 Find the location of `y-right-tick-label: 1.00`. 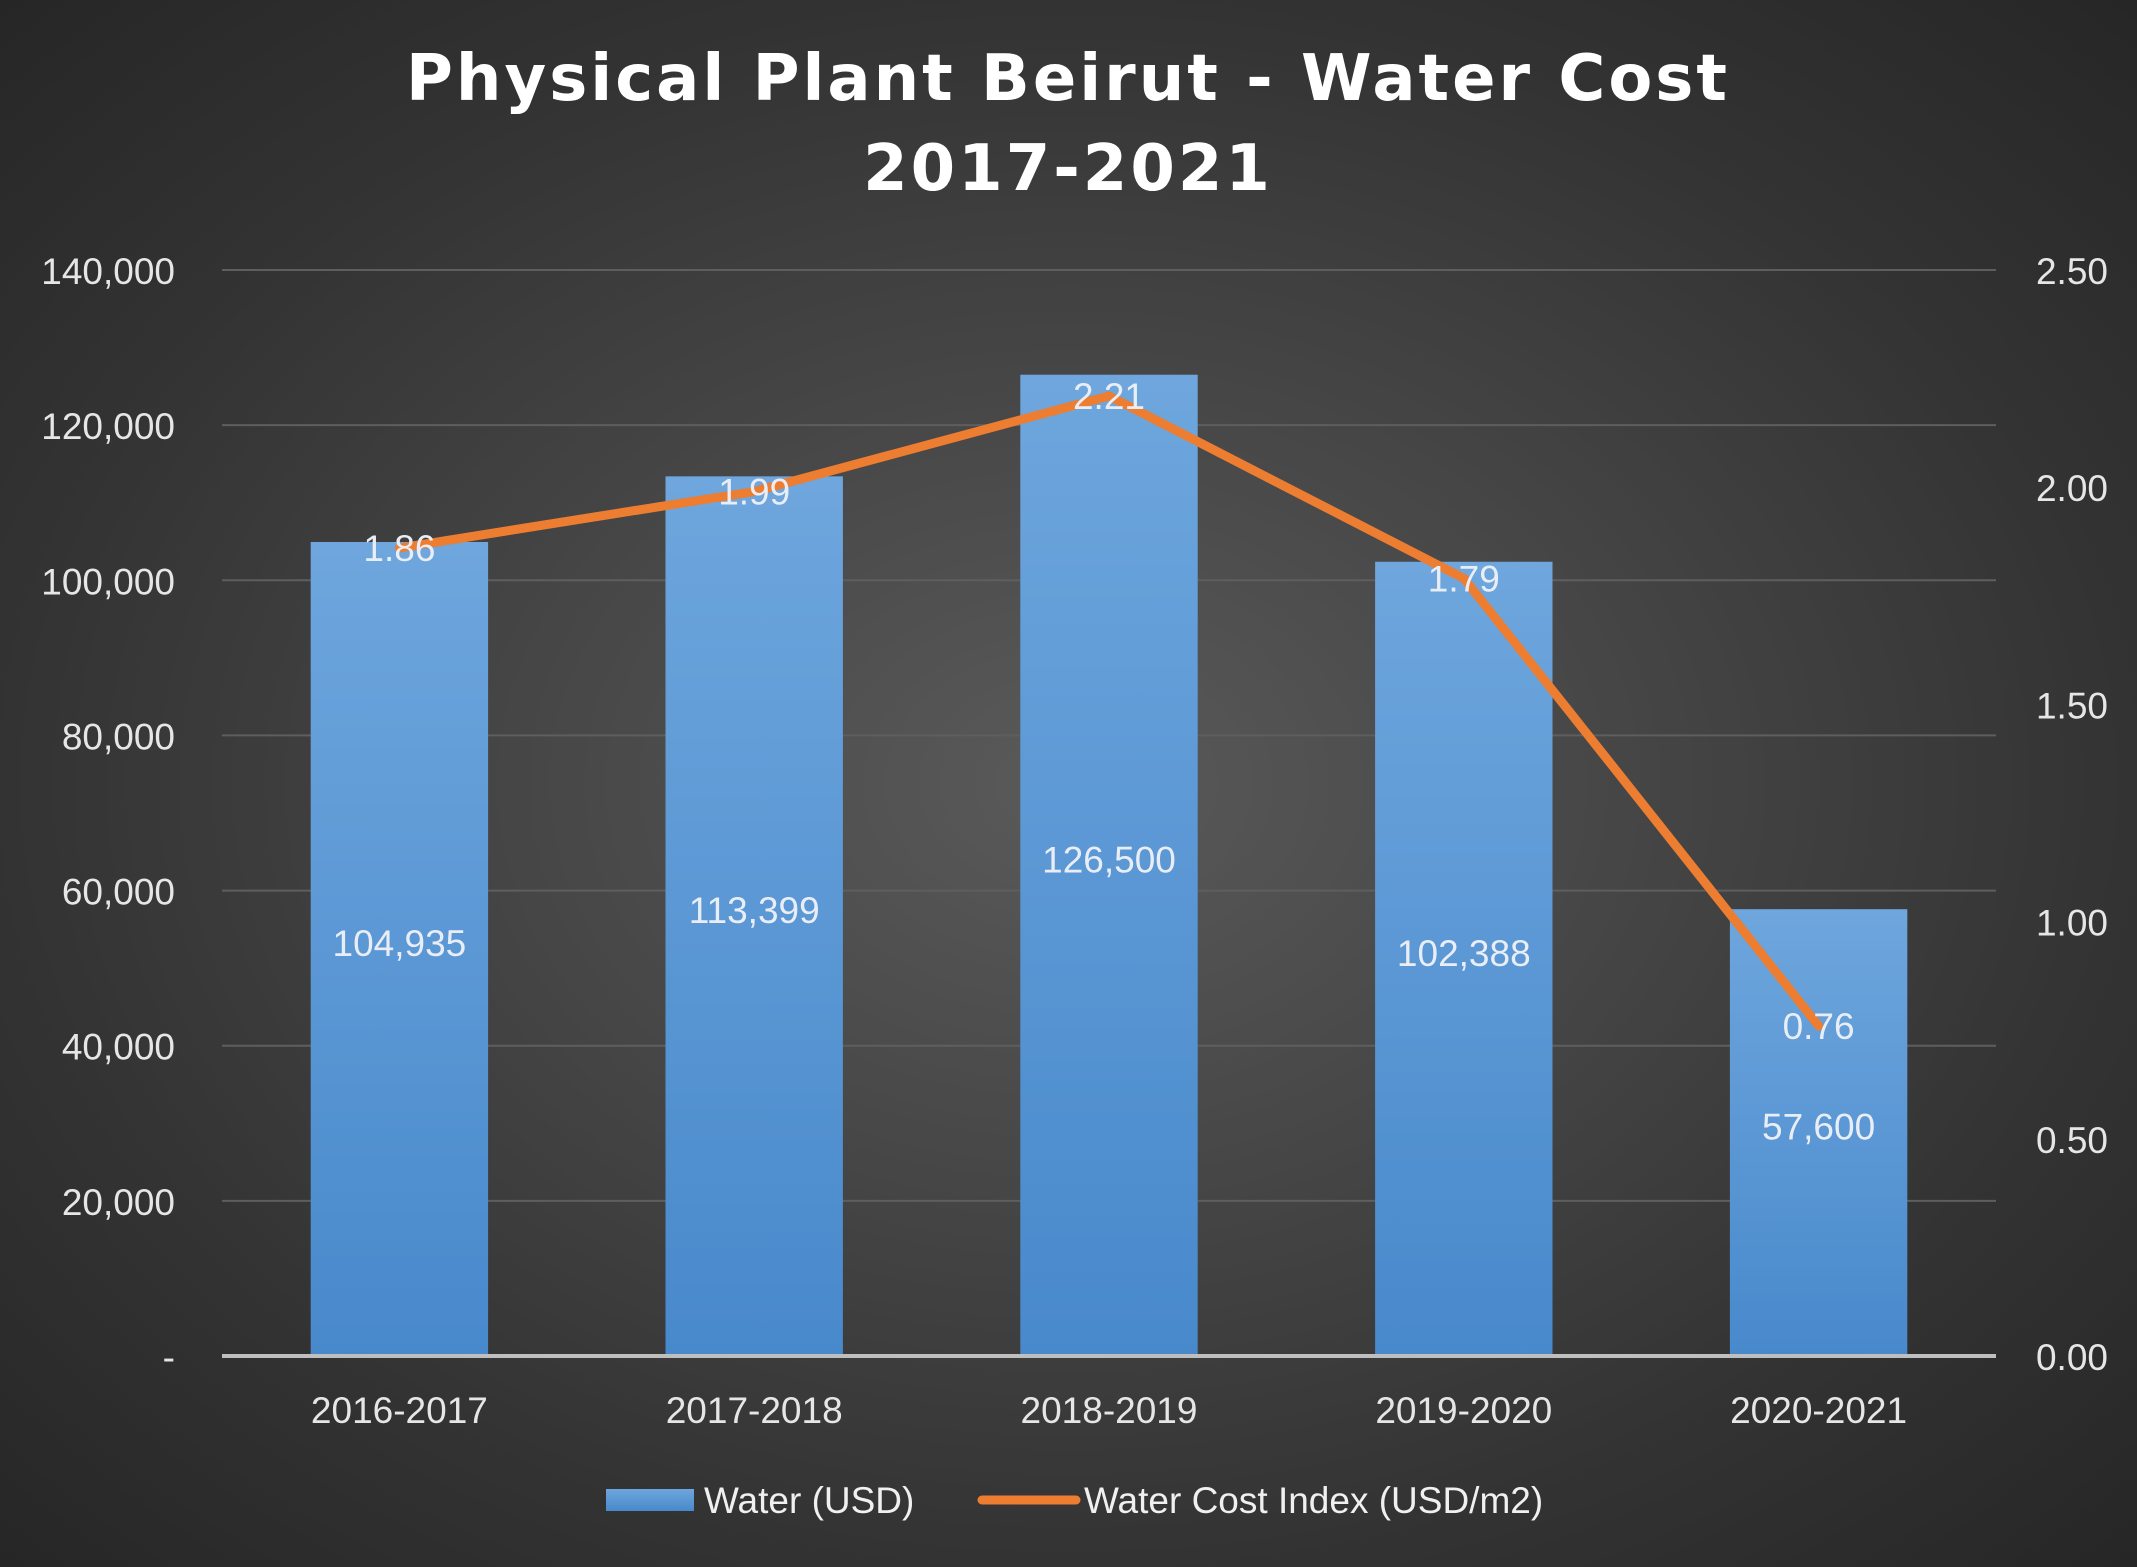

y-right-tick-label: 1.00 is located at coordinates (2072, 923).